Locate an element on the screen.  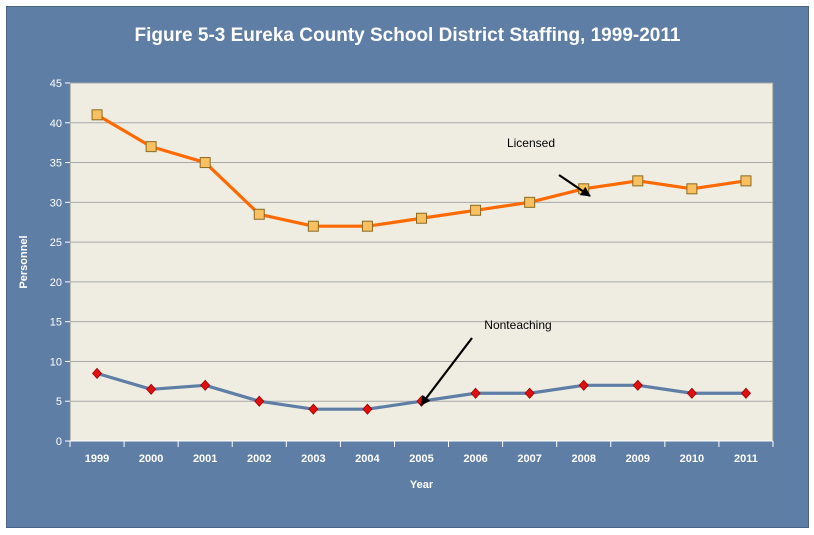
y-tick-label: 40 is located at coordinates (56, 124).